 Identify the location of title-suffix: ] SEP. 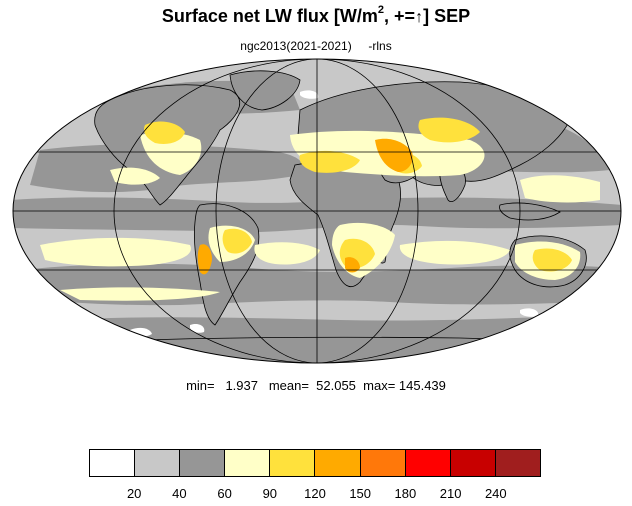
(447, 16).